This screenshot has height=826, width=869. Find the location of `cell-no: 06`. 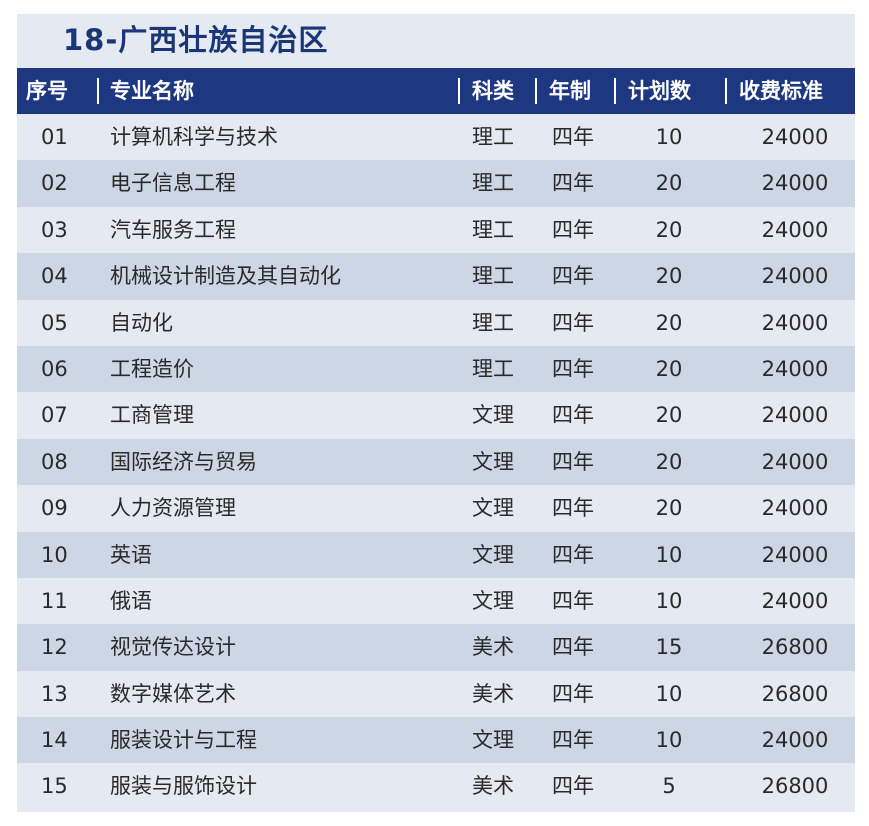

cell-no: 06 is located at coordinates (54, 368).